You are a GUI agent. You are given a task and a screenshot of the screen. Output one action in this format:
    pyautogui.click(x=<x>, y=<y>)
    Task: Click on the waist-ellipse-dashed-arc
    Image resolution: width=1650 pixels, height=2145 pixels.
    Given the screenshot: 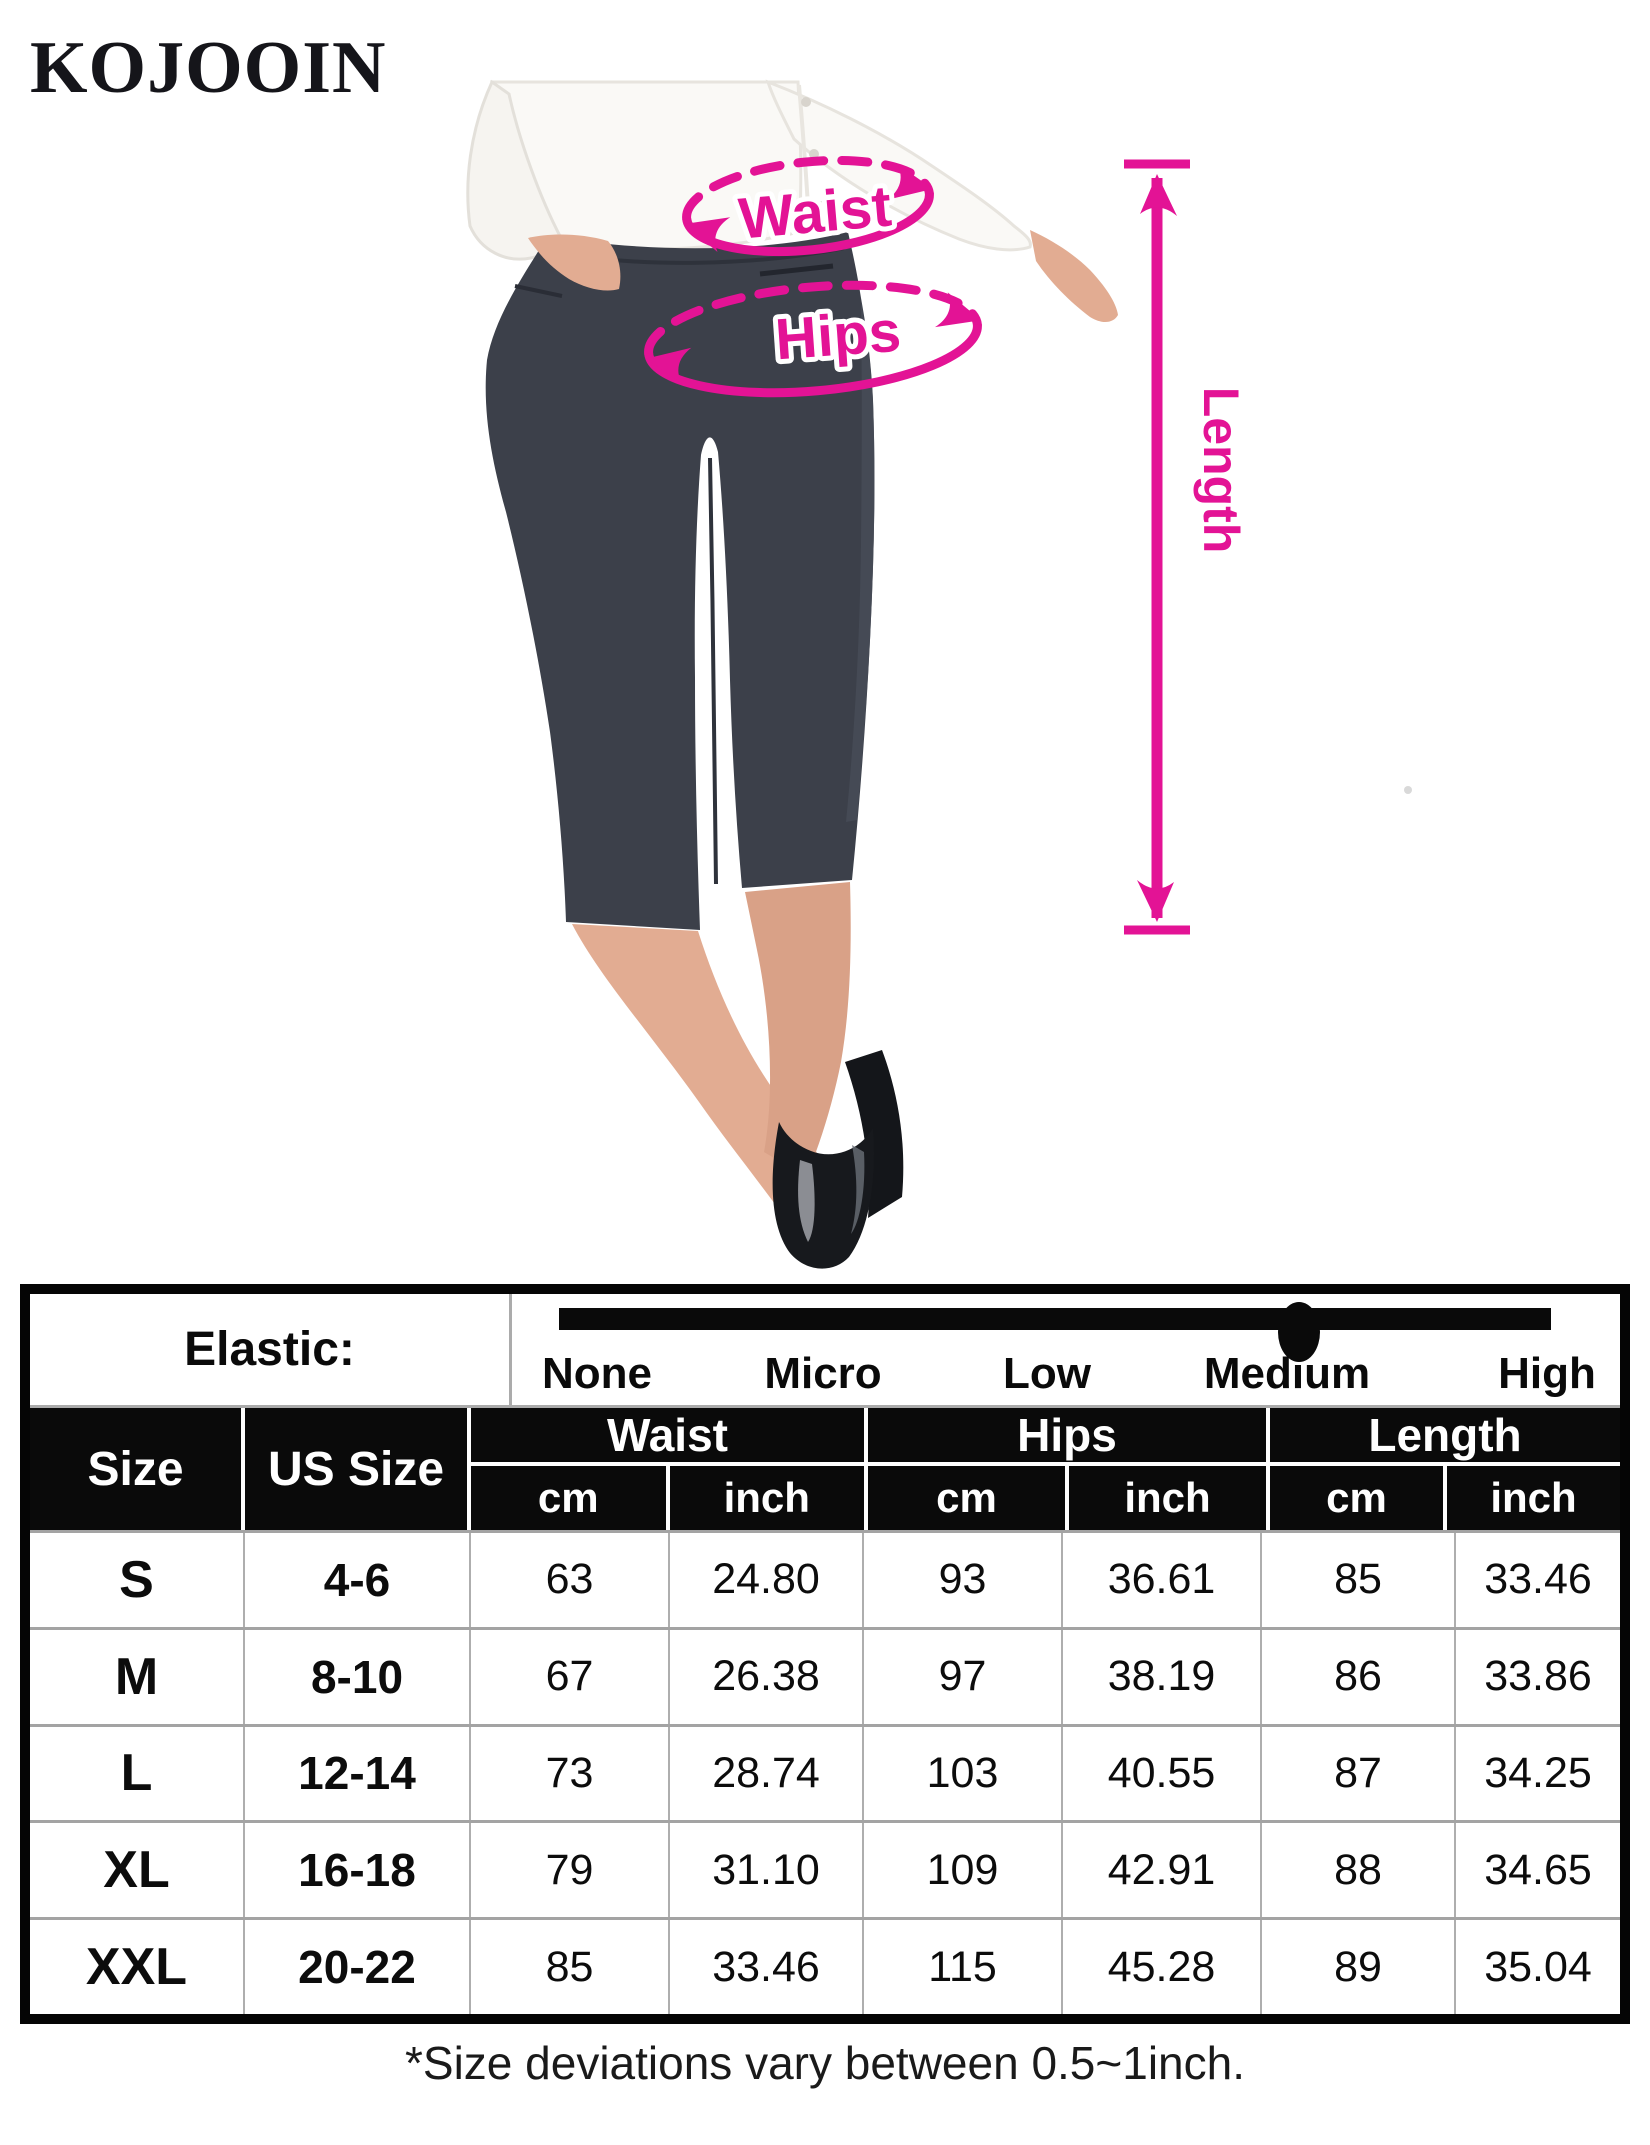 What is the action you would take?
    pyautogui.click(x=808, y=189)
    